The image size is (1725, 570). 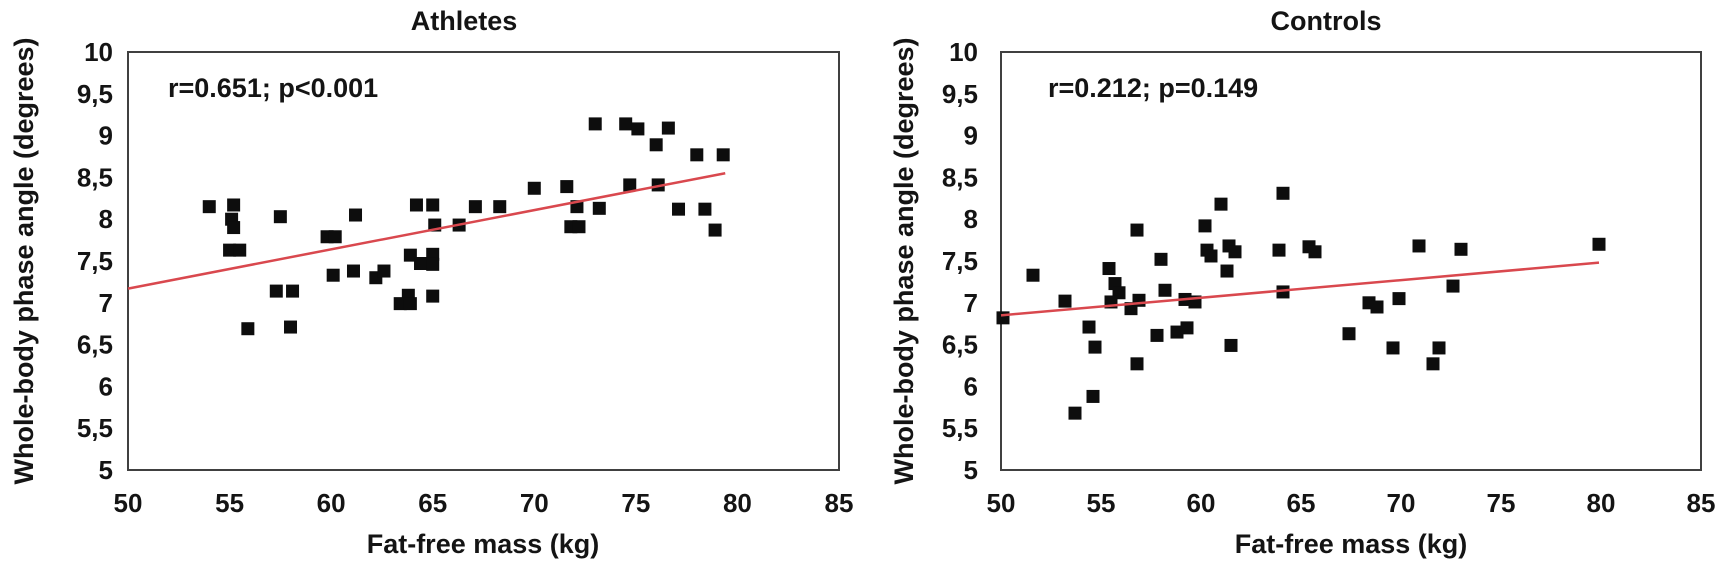 What do you see at coordinates (1701, 503) in the screenshot?
I see `x-tick-label: 85` at bounding box center [1701, 503].